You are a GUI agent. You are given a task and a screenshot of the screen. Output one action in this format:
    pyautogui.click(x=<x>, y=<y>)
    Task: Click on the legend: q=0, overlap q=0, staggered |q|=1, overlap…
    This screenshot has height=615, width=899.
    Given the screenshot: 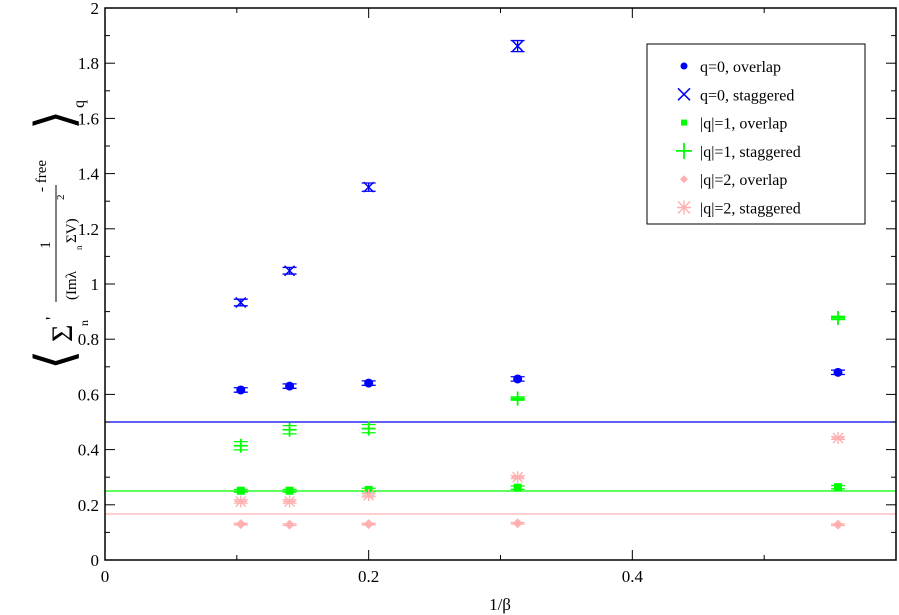 What is the action you would take?
    pyautogui.click(x=756, y=134)
    